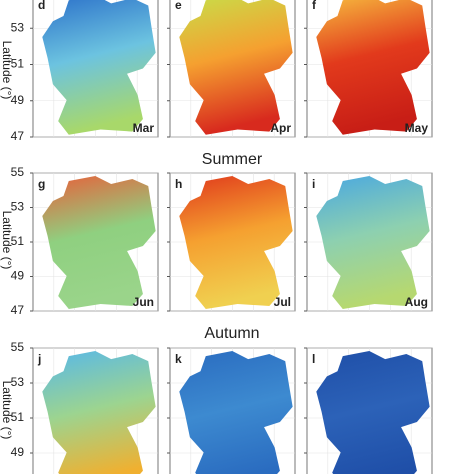 Image resolution: width=474 pixels, height=474 pixels. What do you see at coordinates (313, 359) in the screenshot?
I see `panel-letter: l` at bounding box center [313, 359].